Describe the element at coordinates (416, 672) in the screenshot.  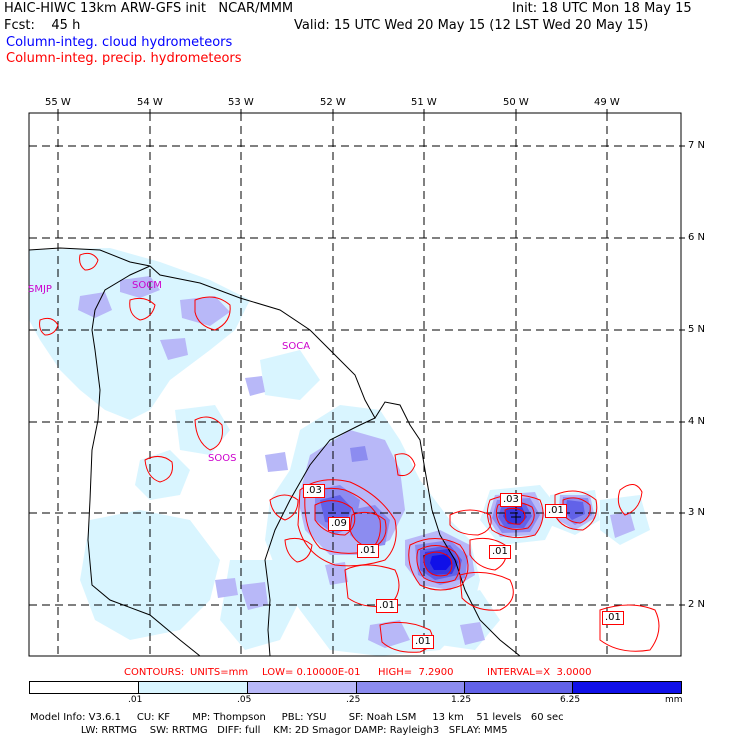
I see `contour-high: HIGH= 7.2900` at that location.